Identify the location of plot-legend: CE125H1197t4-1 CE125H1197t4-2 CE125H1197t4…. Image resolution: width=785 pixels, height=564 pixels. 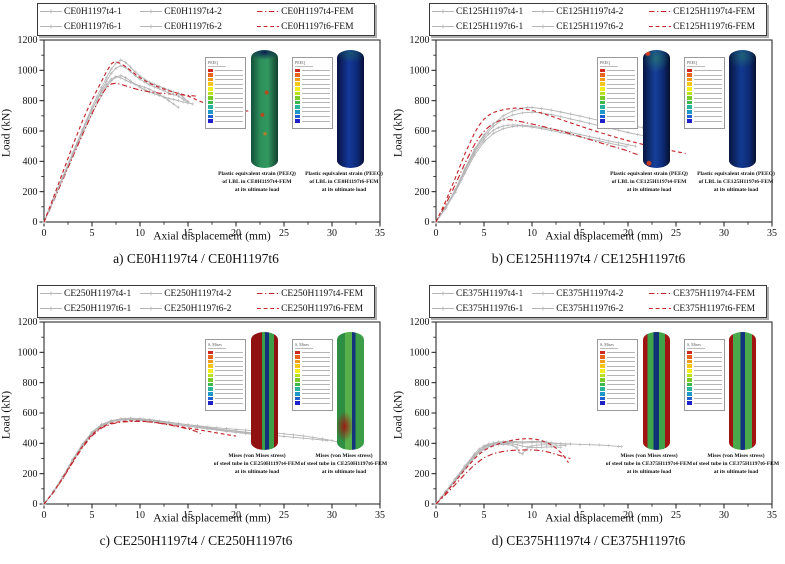
(598, 19).